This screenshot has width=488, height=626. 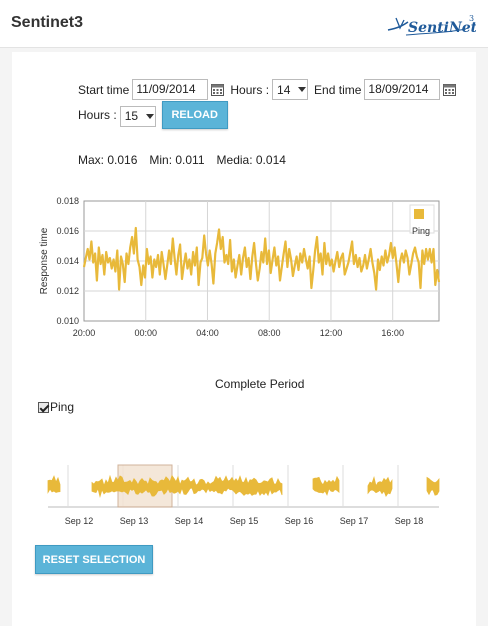 I want to click on app-title: Sentinet3, so click(x=47, y=22).